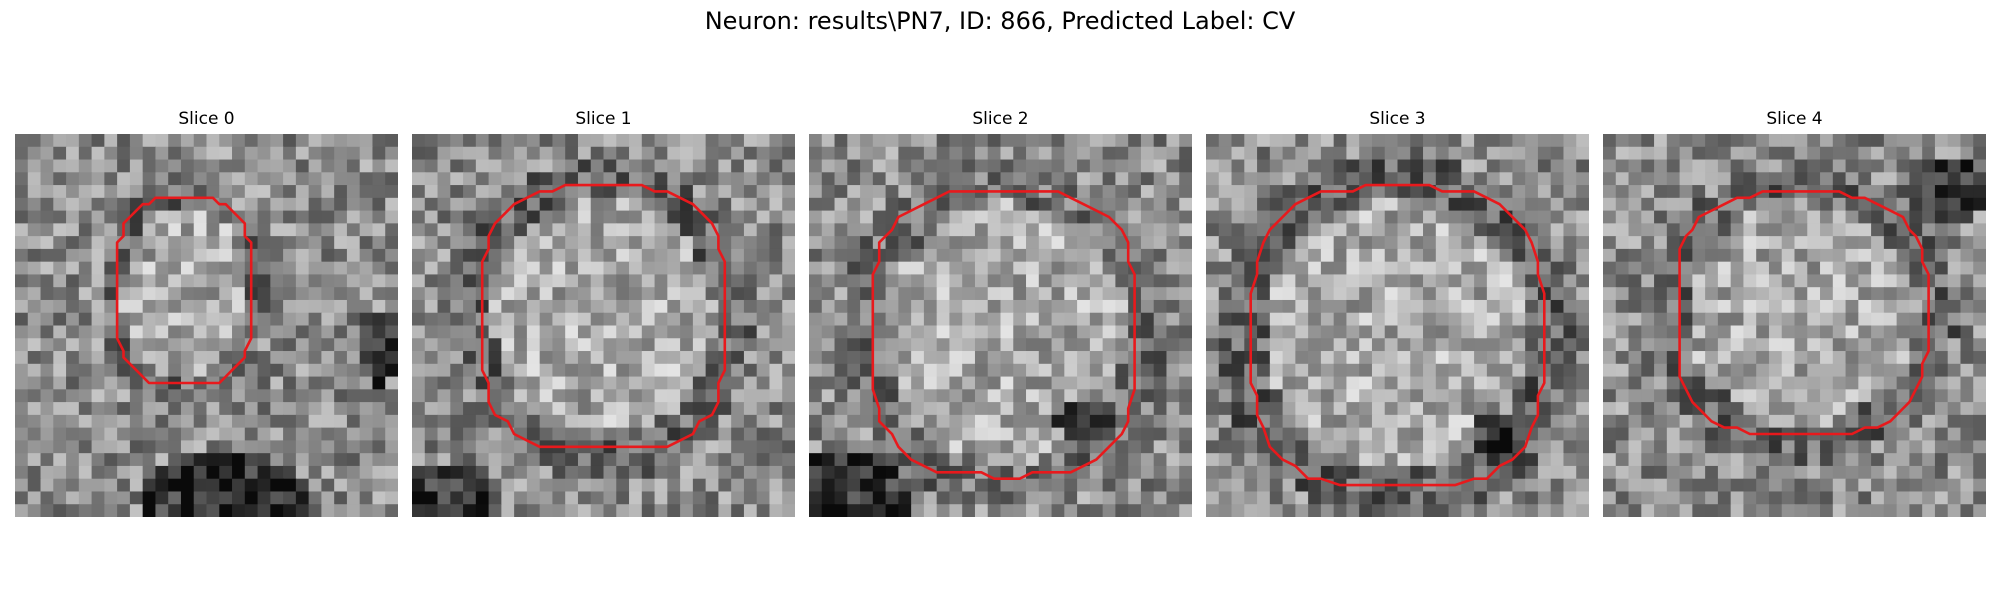 The width and height of the screenshot is (2000, 600). What do you see at coordinates (603, 119) in the screenshot?
I see `slice-title-1: Slice 1` at bounding box center [603, 119].